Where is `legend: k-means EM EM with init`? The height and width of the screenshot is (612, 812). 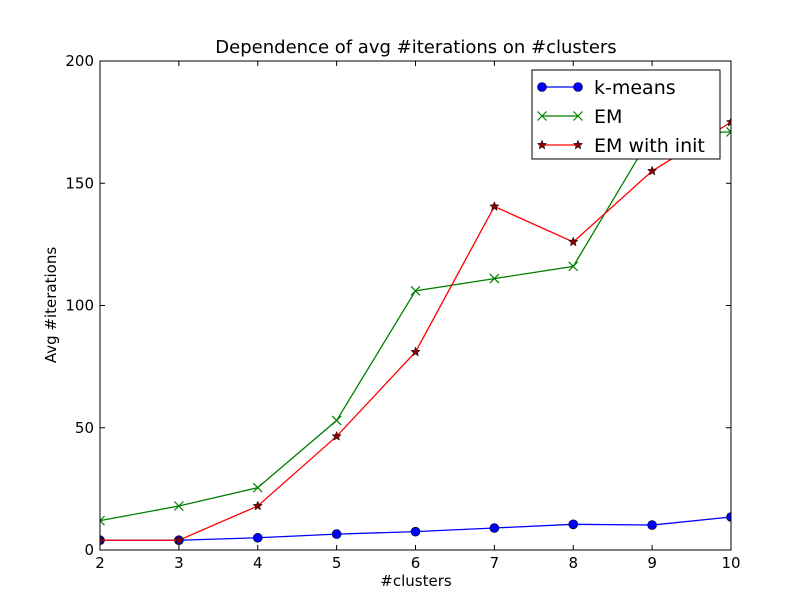
legend: k-means EM EM with init is located at coordinates (626, 114).